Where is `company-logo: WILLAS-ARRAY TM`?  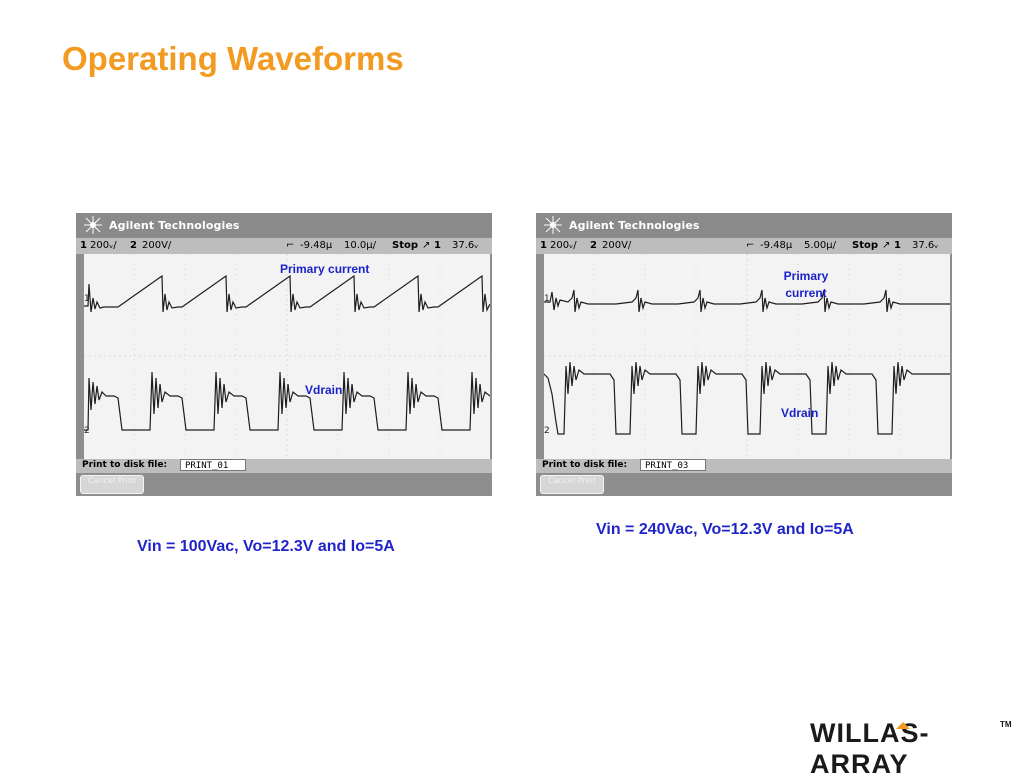
company-logo: WILLAS-ARRAY TM is located at coordinates (917, 748).